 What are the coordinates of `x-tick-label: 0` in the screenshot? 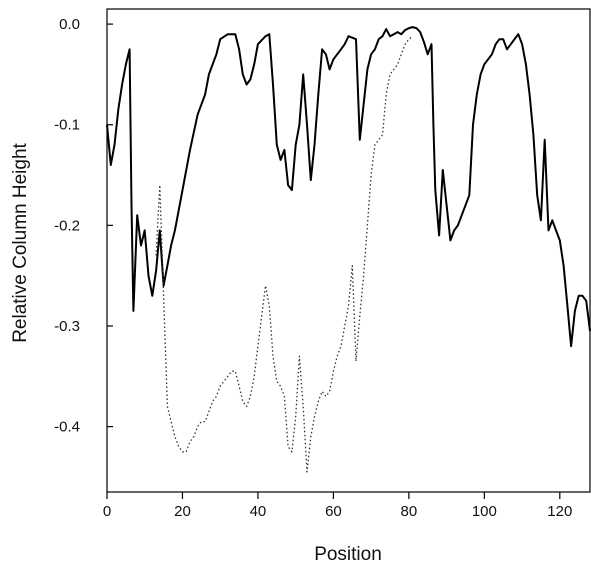 It's located at (107, 511).